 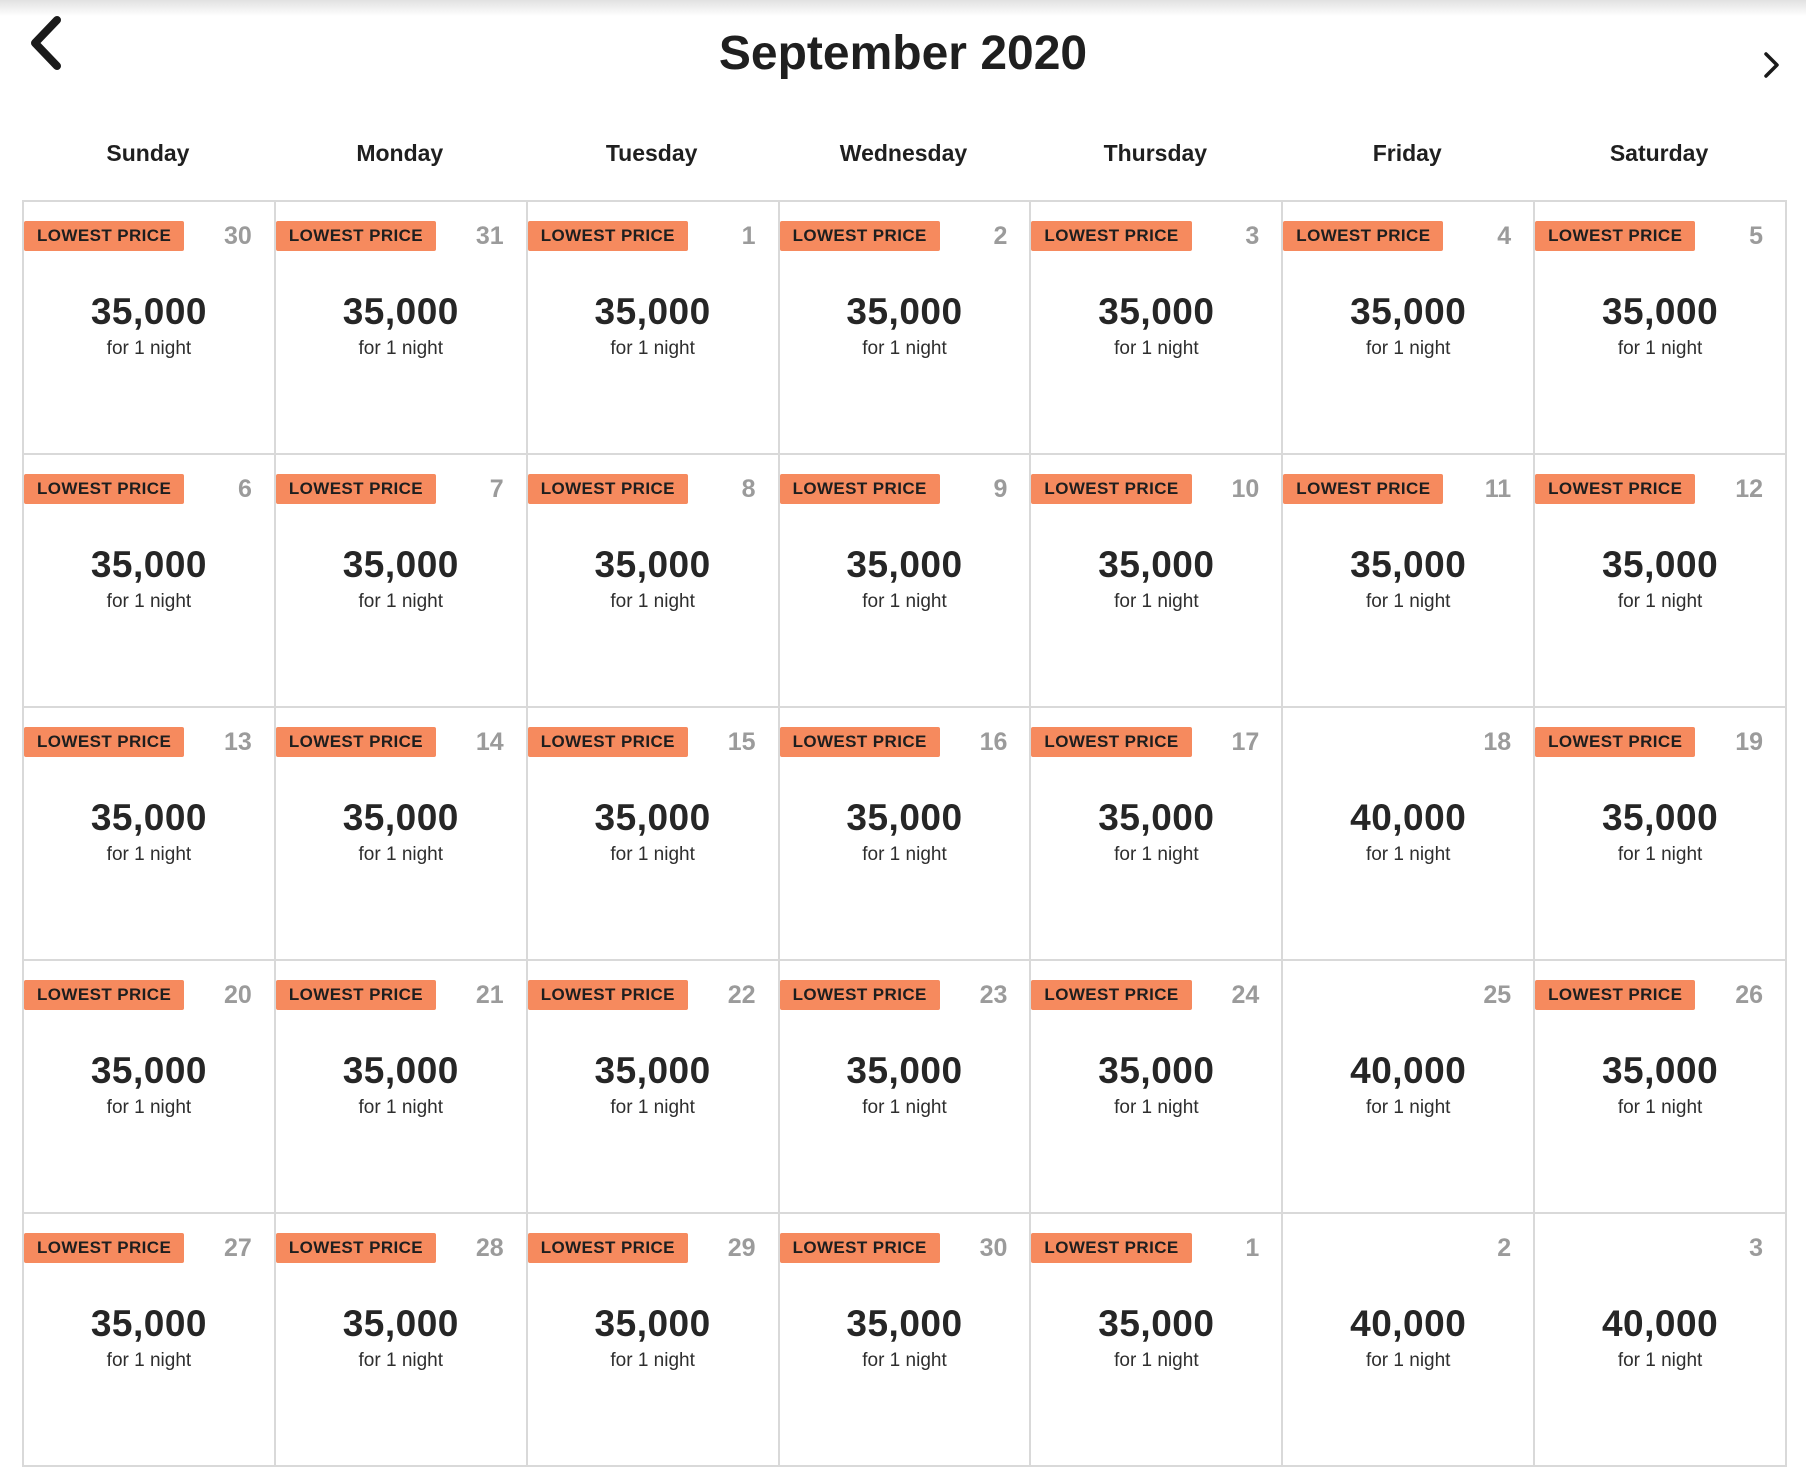 I want to click on chevron-right-icon, so click(x=1771, y=67).